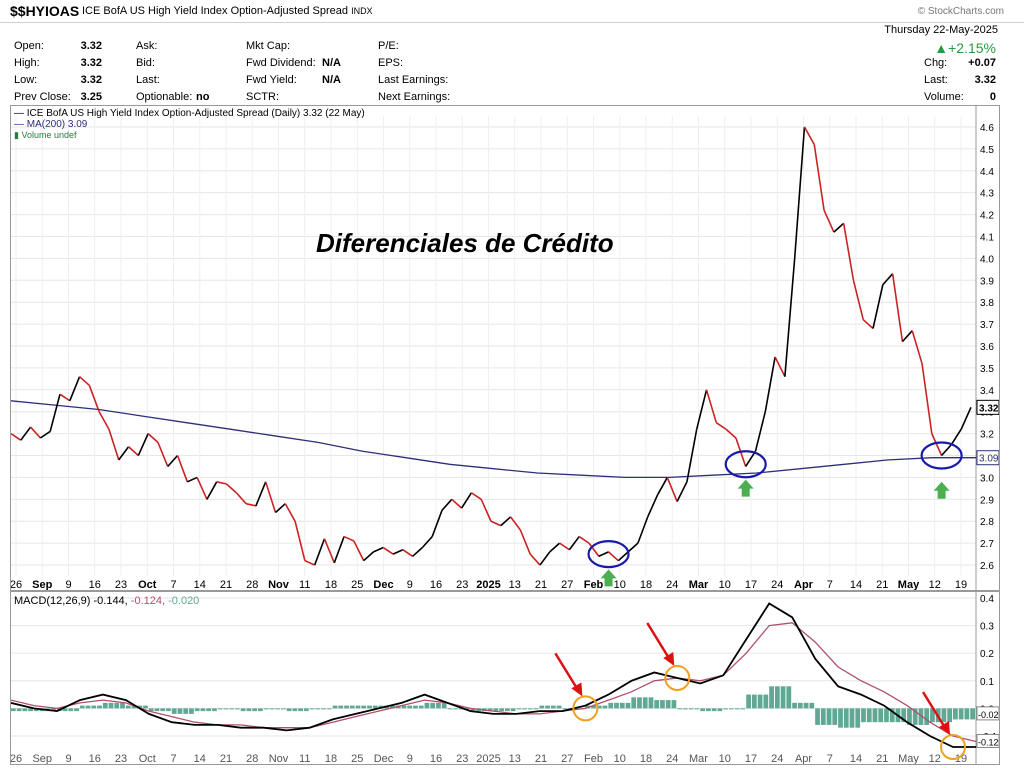  I want to click on prev-close-label: Prev Close:, so click(42, 97).